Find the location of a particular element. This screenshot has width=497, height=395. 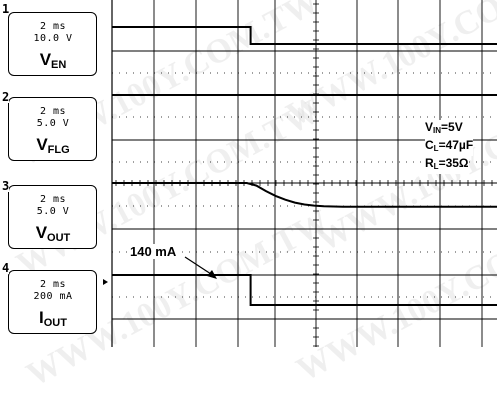

channel-1-label: VEN is located at coordinates (53, 60).